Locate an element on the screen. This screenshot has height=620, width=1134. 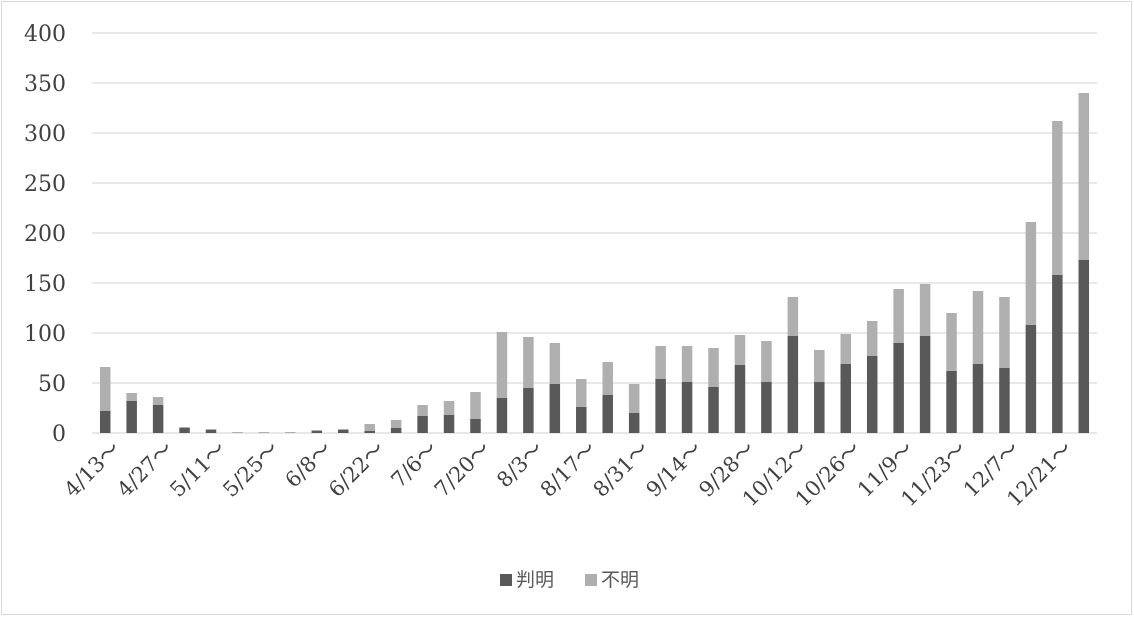
y-tick-label: 0 is located at coordinates (59, 434).